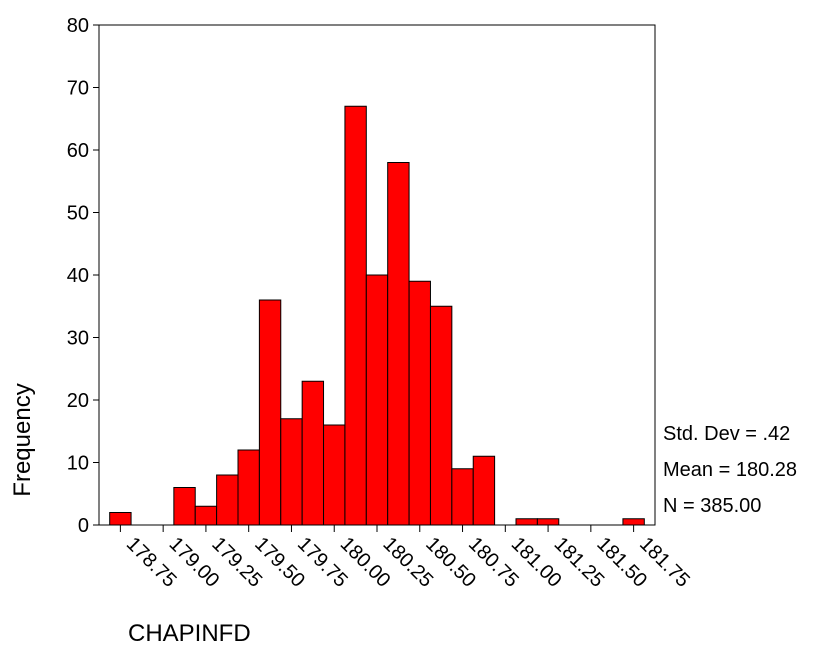 The height and width of the screenshot is (664, 822). What do you see at coordinates (189, 633) in the screenshot?
I see `x-axis-label: CHAPINFD` at bounding box center [189, 633].